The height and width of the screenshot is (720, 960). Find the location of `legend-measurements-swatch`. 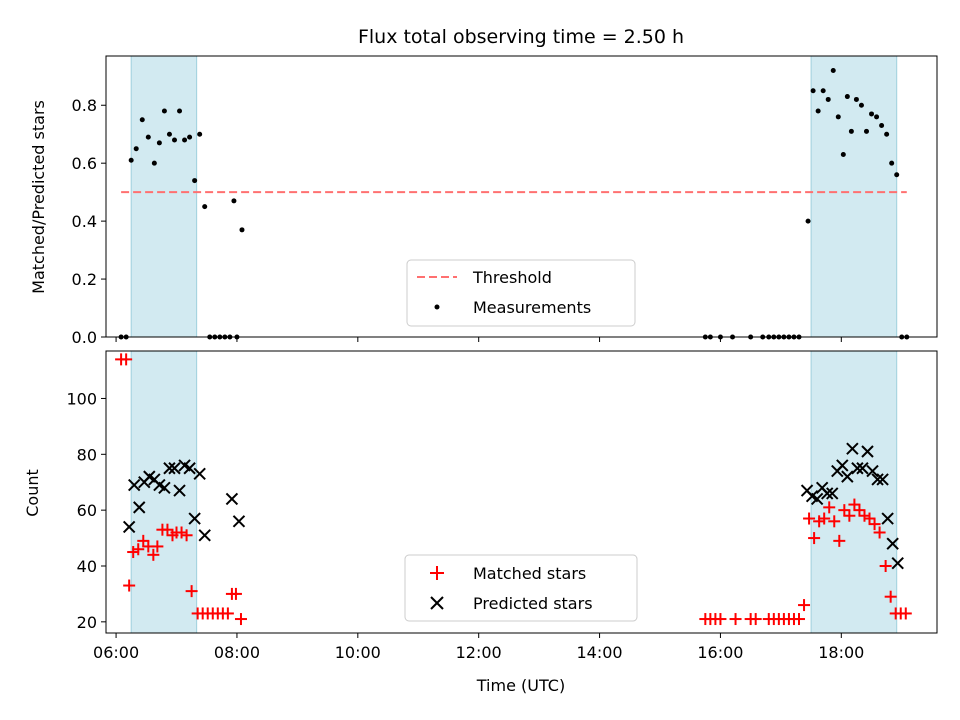

legend-measurements-swatch is located at coordinates (437, 307).